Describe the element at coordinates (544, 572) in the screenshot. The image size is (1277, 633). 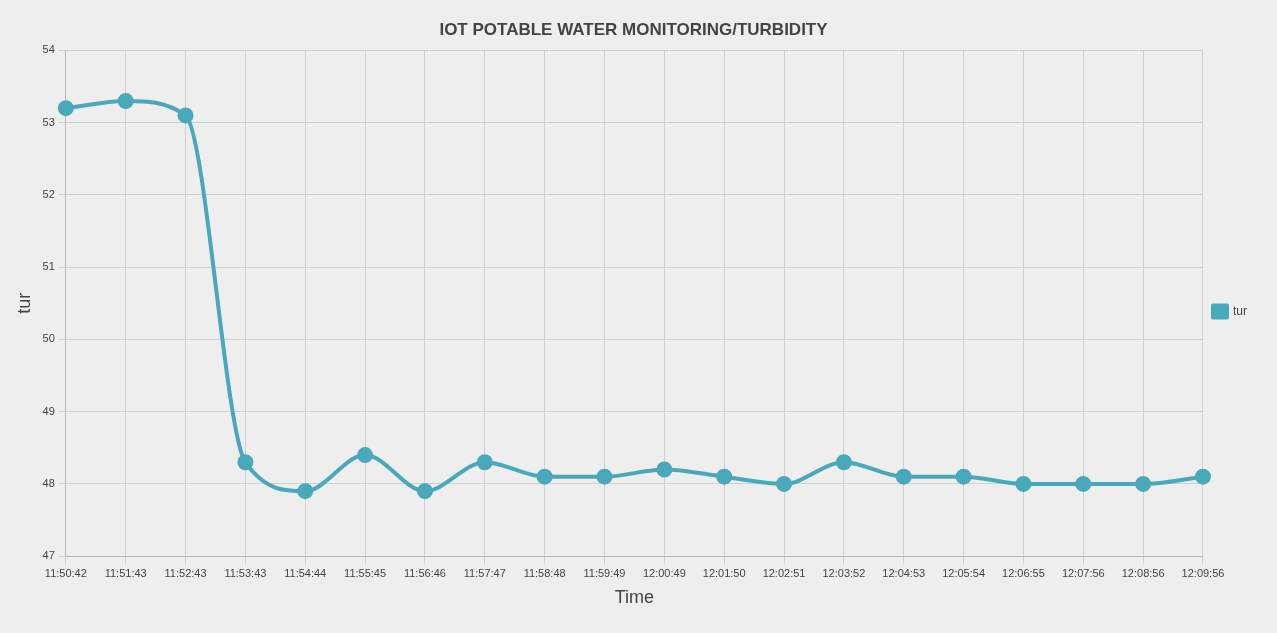
I see `x-tick-label: 11:58:48` at that location.